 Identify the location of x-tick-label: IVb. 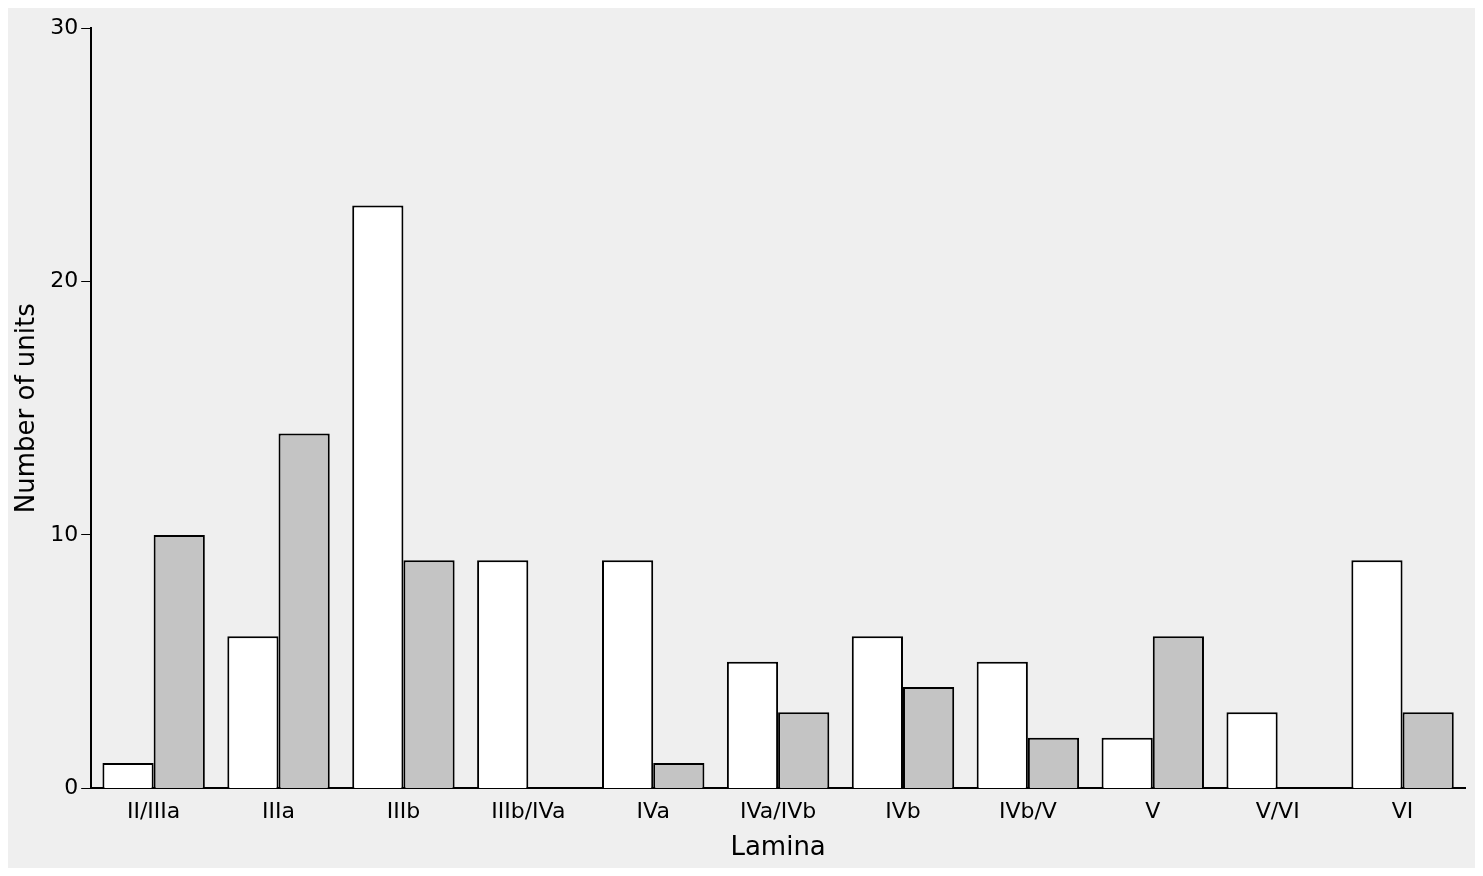
(903, 811).